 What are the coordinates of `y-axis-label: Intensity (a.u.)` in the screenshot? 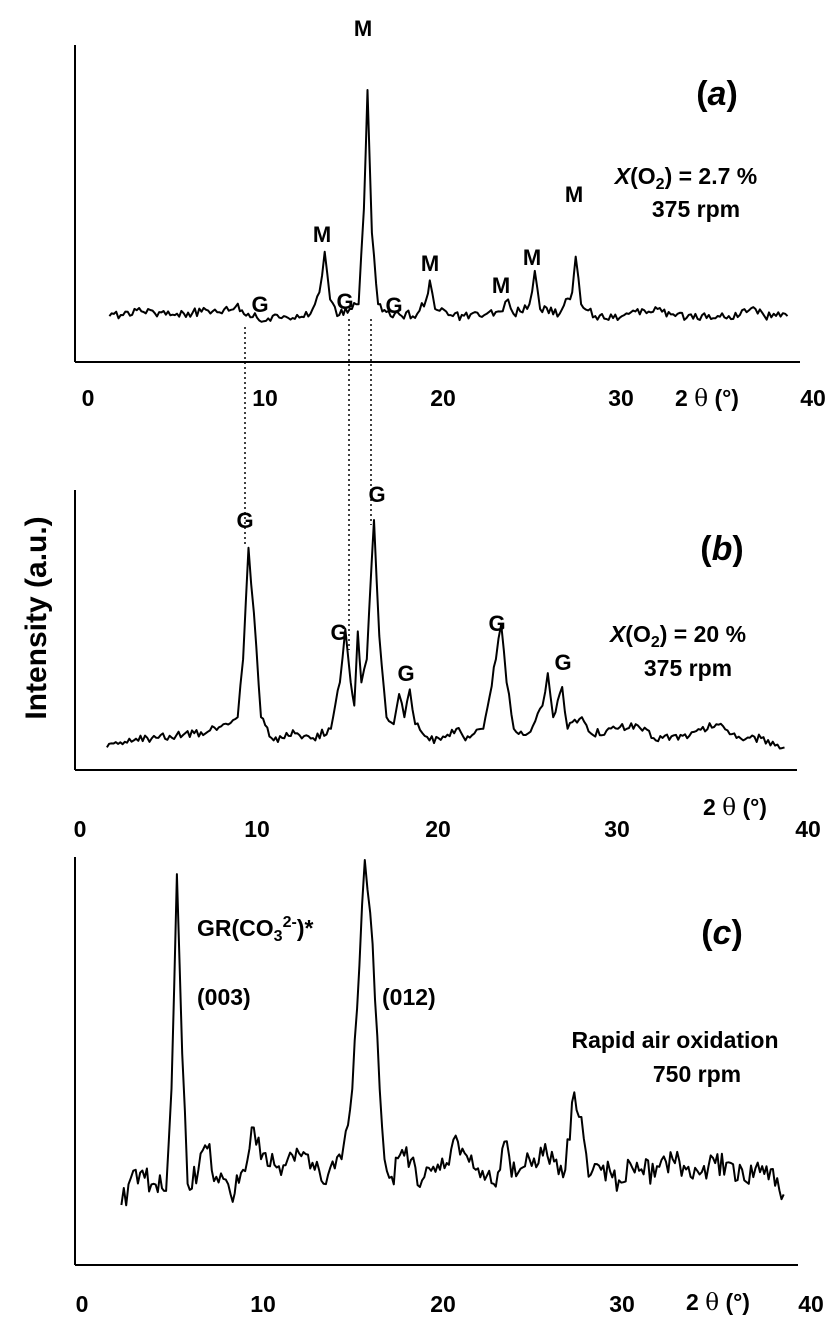 It's located at (36, 617).